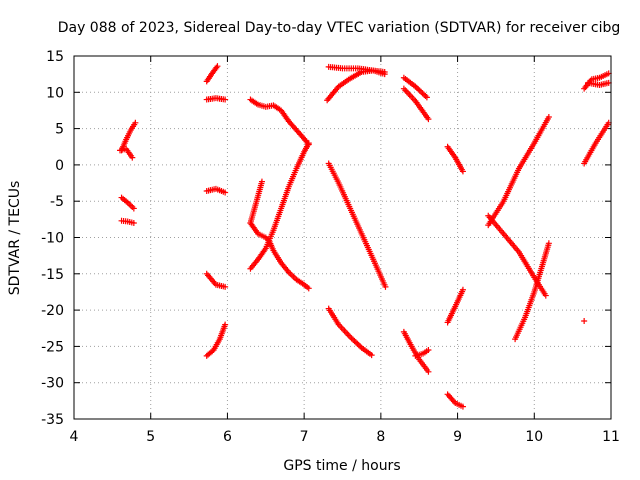 The height and width of the screenshot is (480, 640). I want to click on x-tick-label: 10, so click(534, 437).